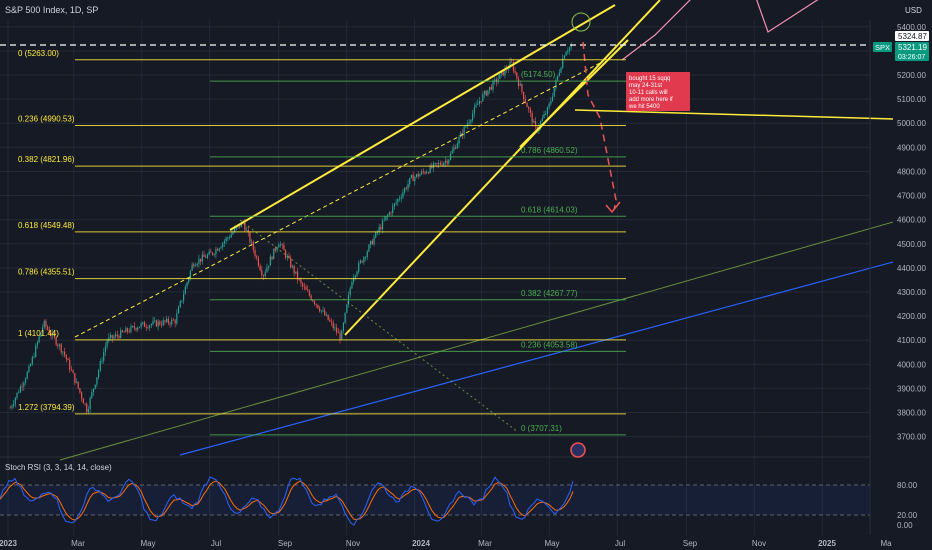  I want to click on fib-right-label: (5174.50), so click(538, 74).